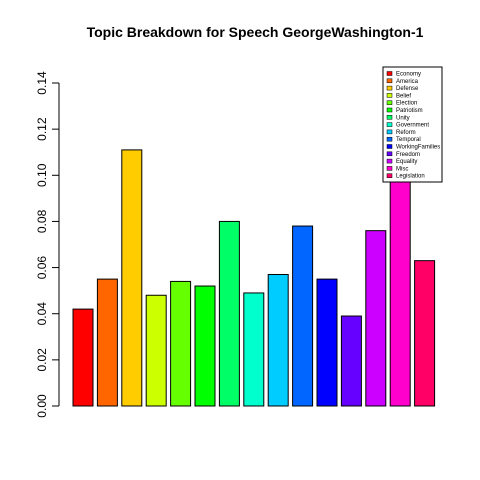  Describe the element at coordinates (107, 342) in the screenshot. I see `bar-america` at that location.